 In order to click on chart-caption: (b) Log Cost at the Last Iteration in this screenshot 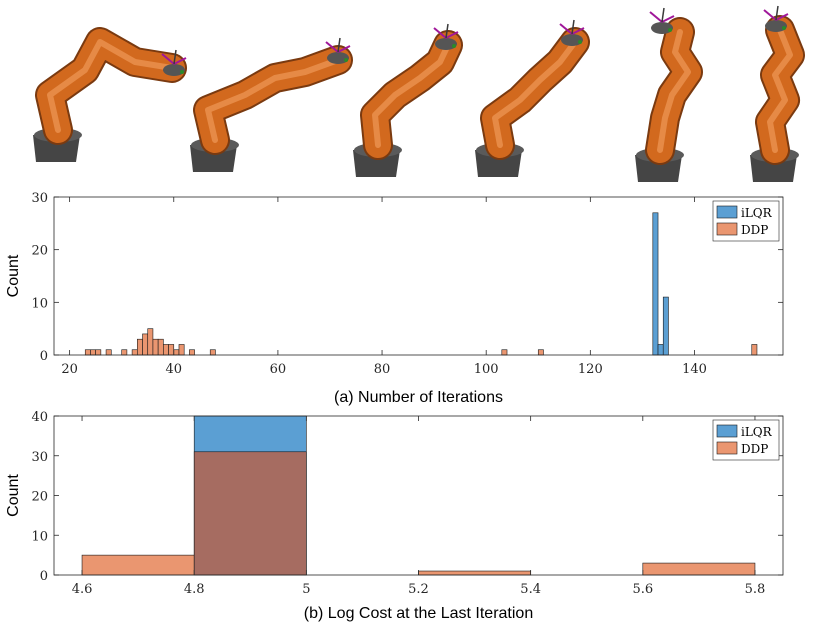, I will do `click(418, 613)`.